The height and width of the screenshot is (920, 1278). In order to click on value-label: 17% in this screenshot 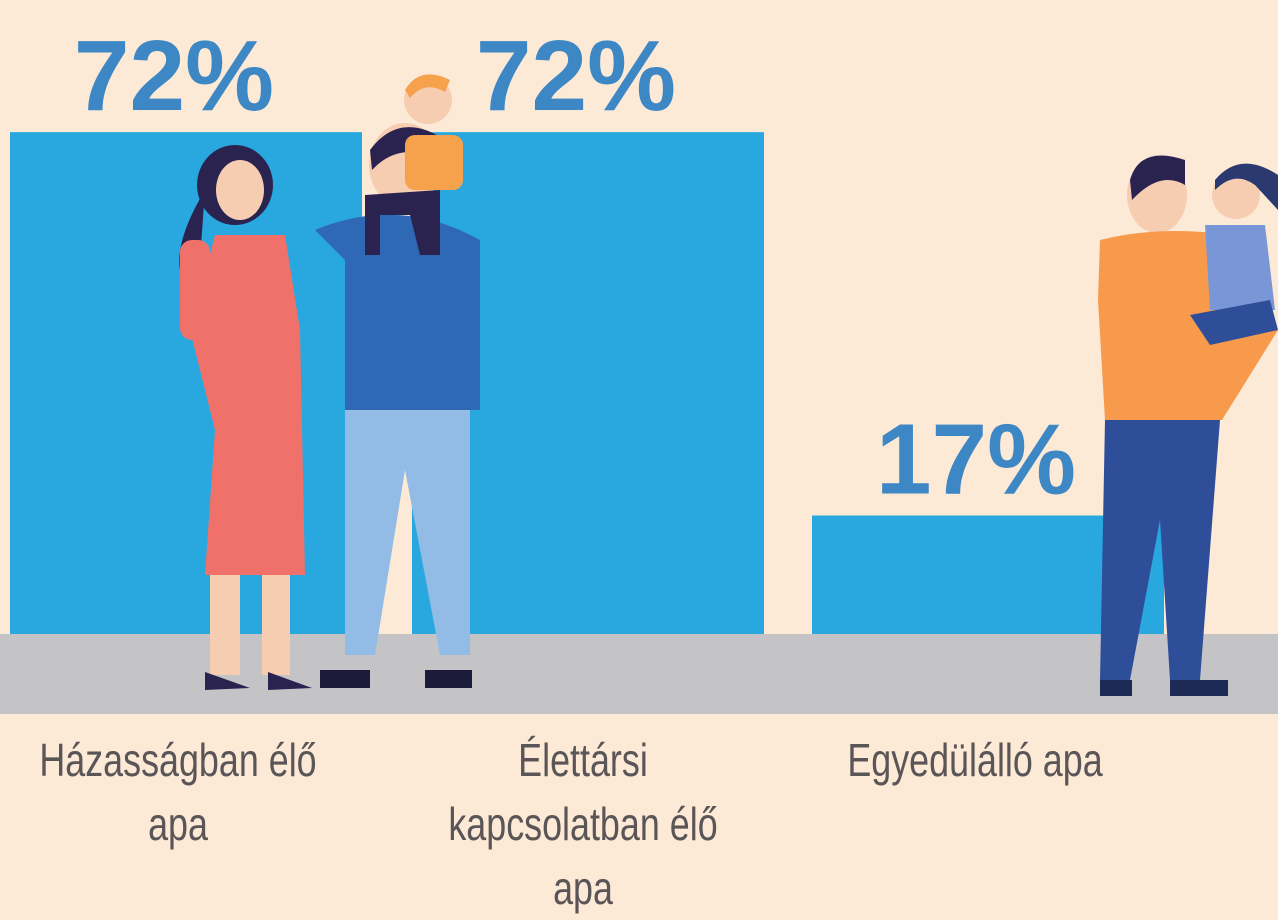, I will do `click(976, 460)`.